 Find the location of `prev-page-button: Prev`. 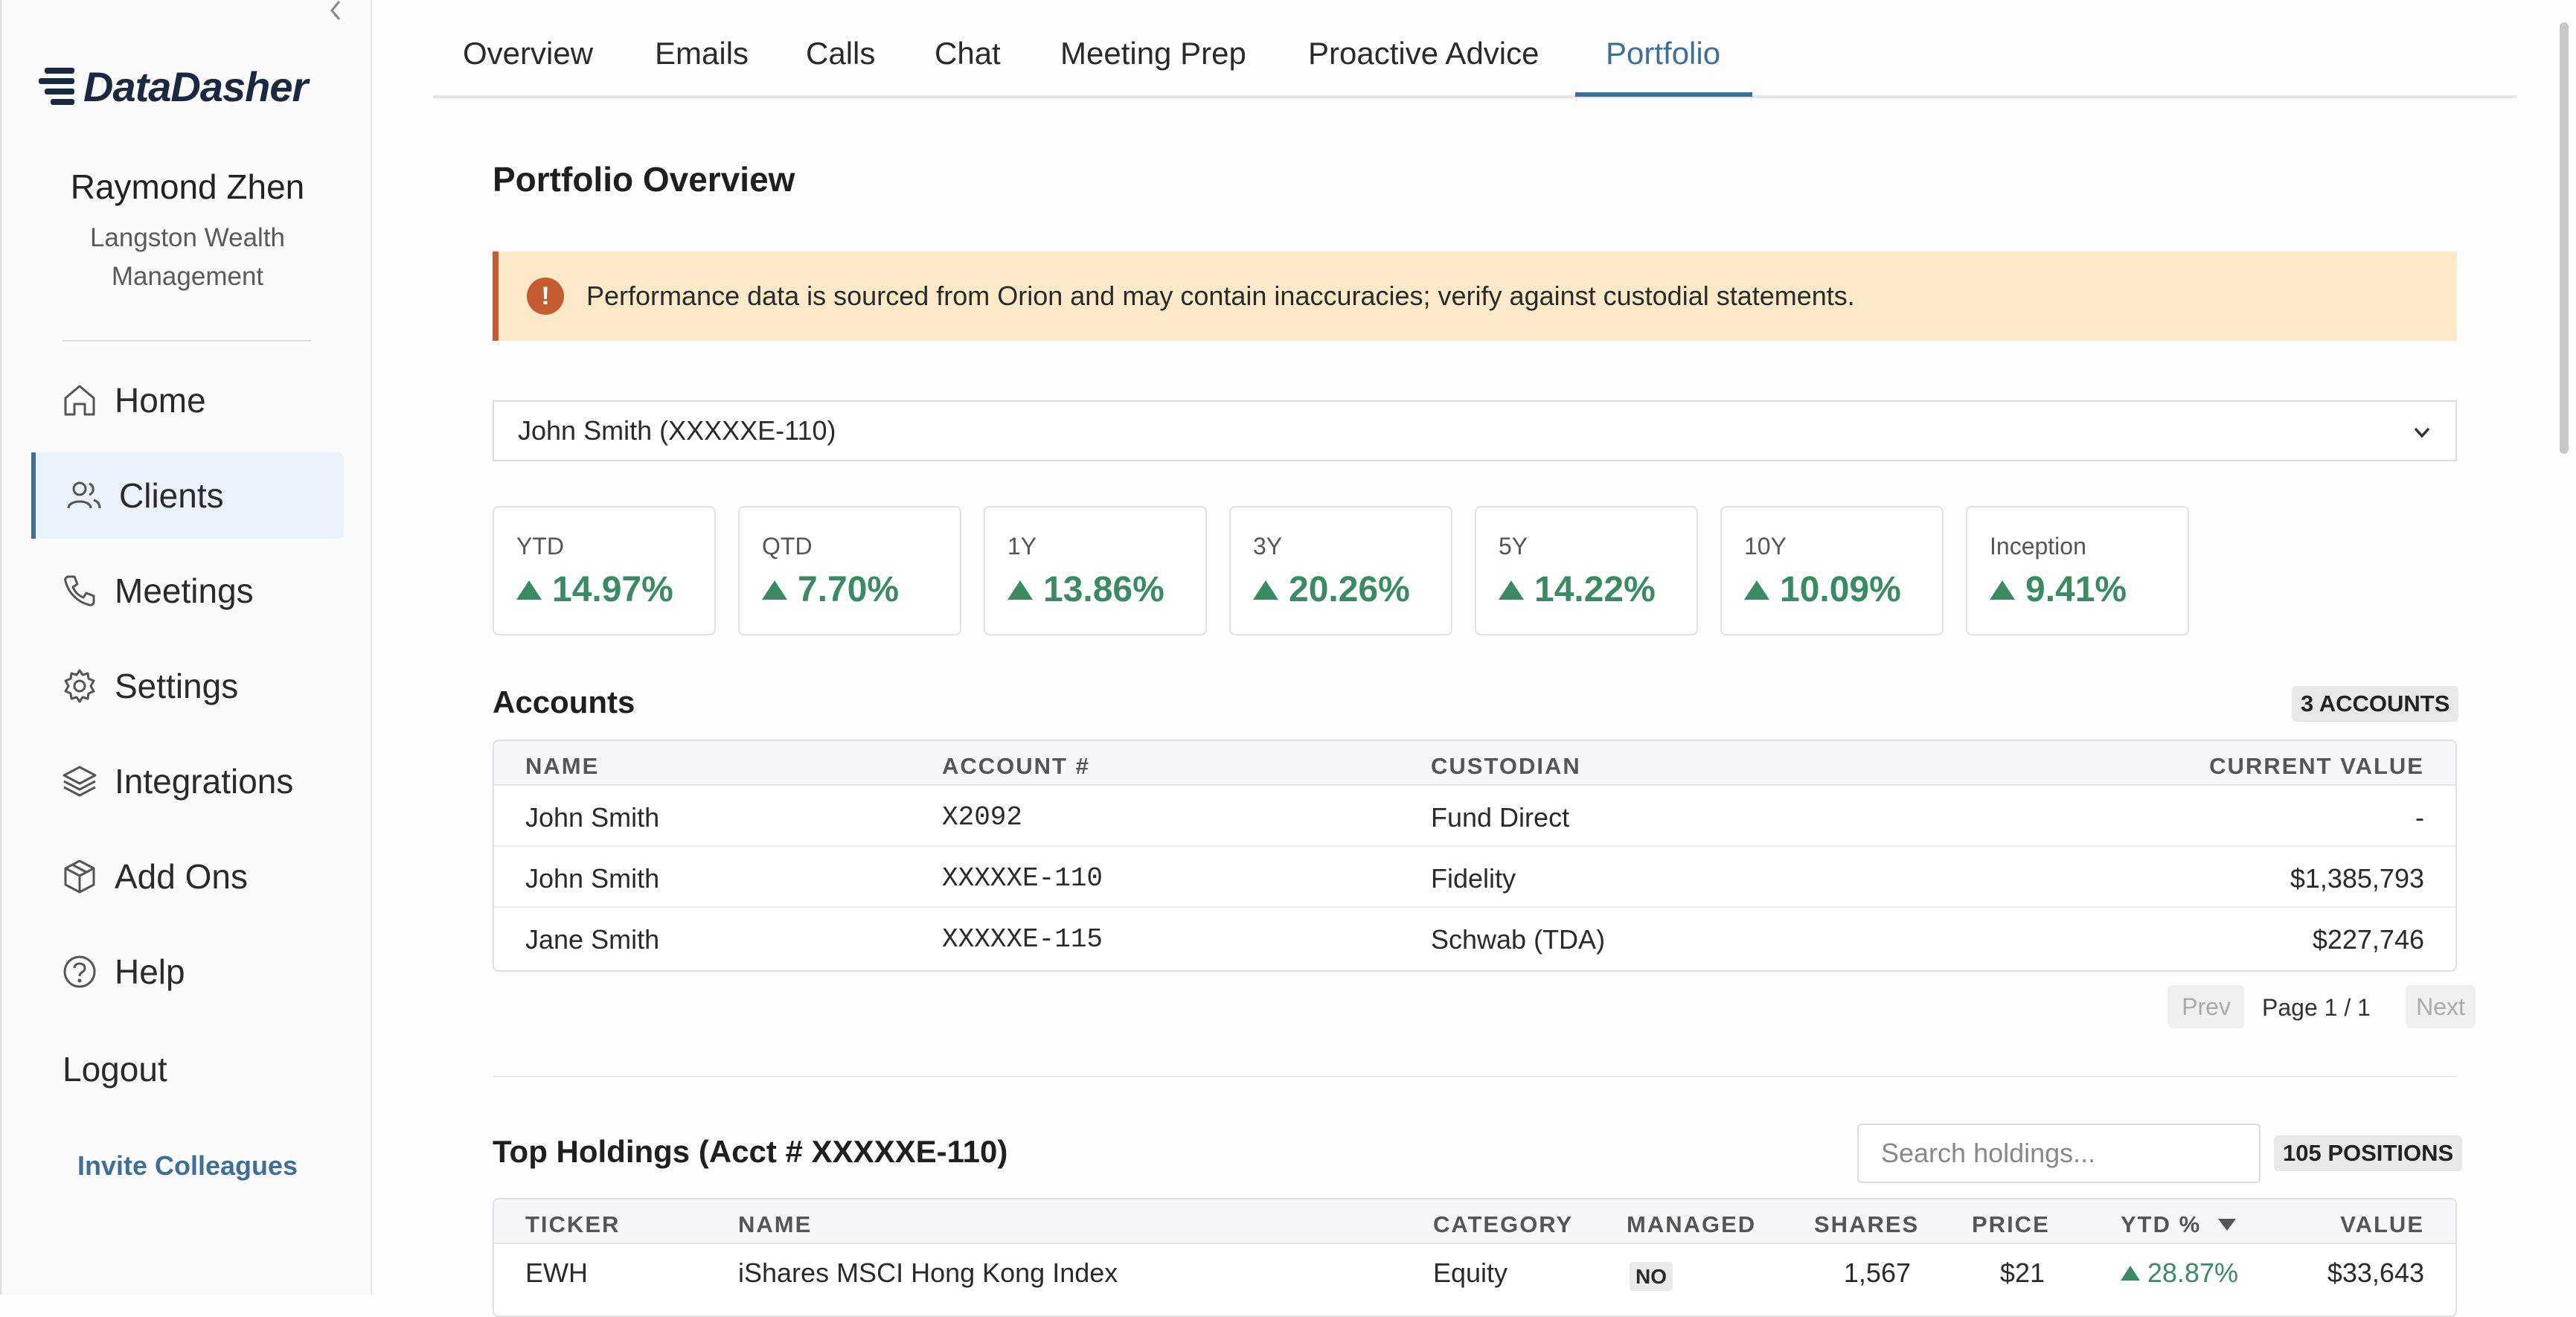

prev-page-button: Prev is located at coordinates (2206, 1006).